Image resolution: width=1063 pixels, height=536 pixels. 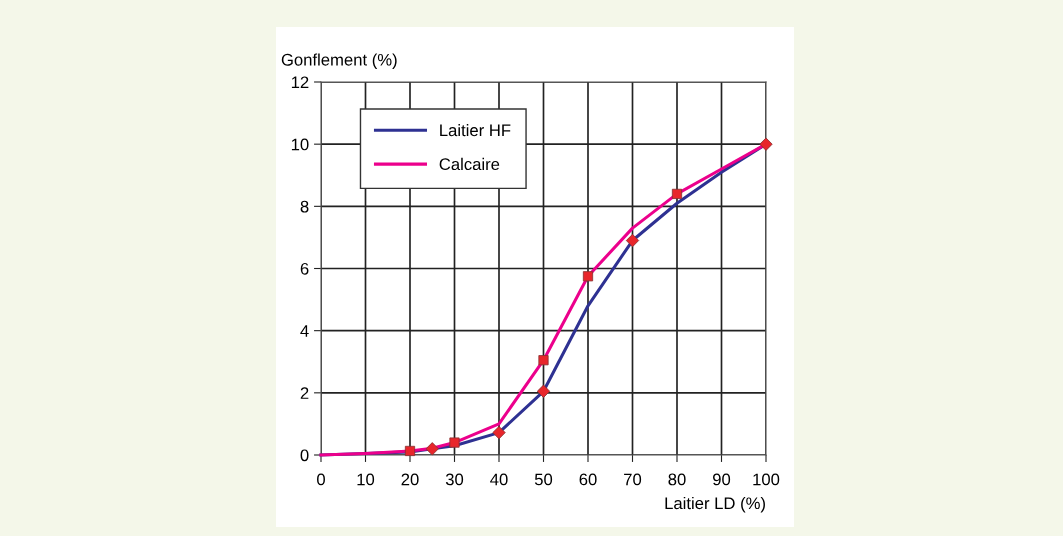 What do you see at coordinates (633, 479) in the screenshot?
I see `x-tick-label: 70` at bounding box center [633, 479].